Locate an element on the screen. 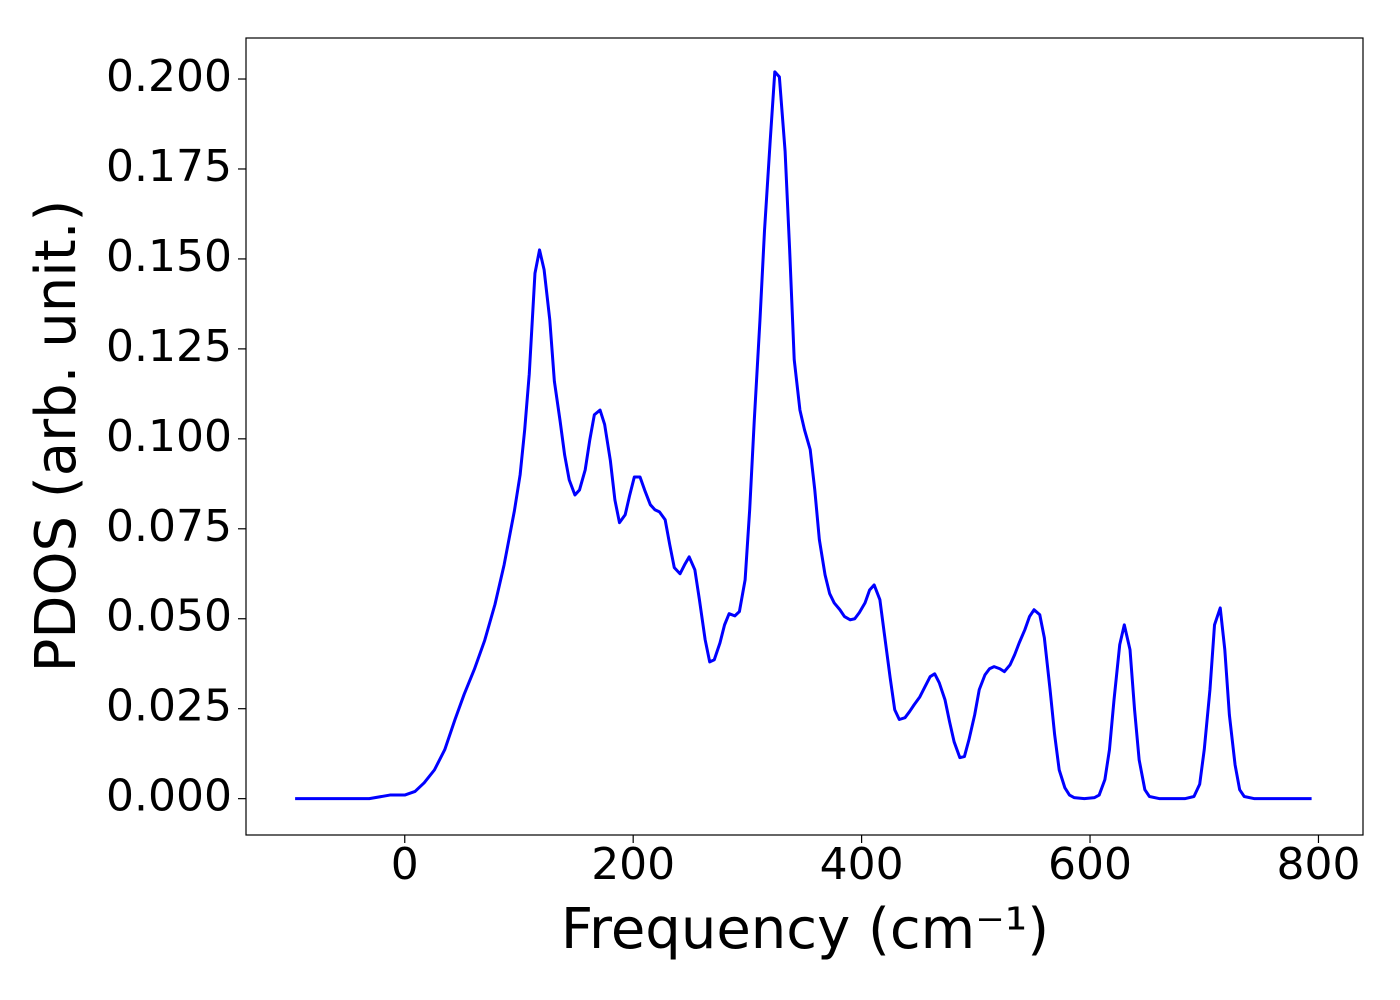 Image resolution: width=1400 pixels, height=1000 pixels. y-tick-label: 0.025 is located at coordinates (169, 706).